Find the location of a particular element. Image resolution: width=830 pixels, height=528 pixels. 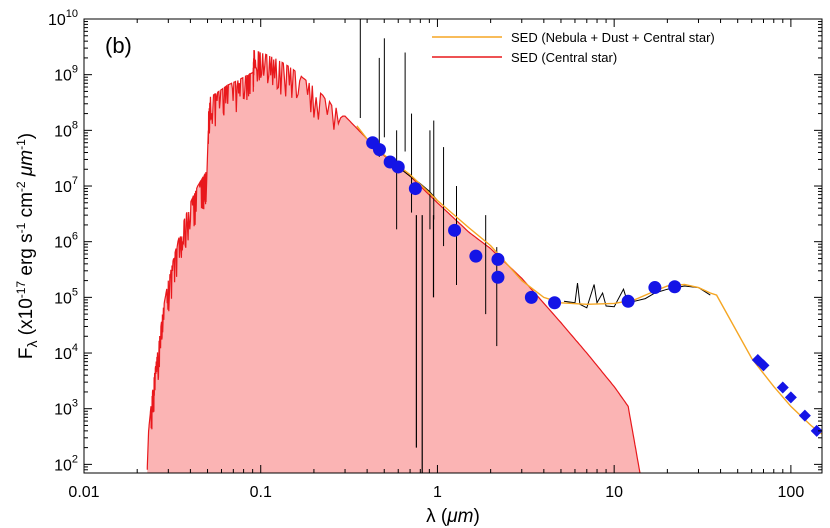

x-tick-label: 0.1 is located at coordinates (261, 492).